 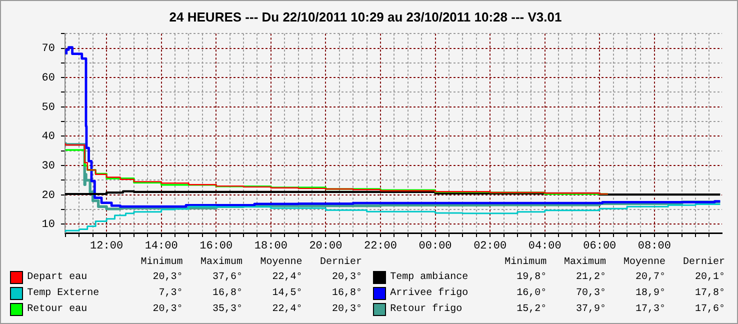 I want to click on legend-label: Retour eau, so click(x=57, y=309).